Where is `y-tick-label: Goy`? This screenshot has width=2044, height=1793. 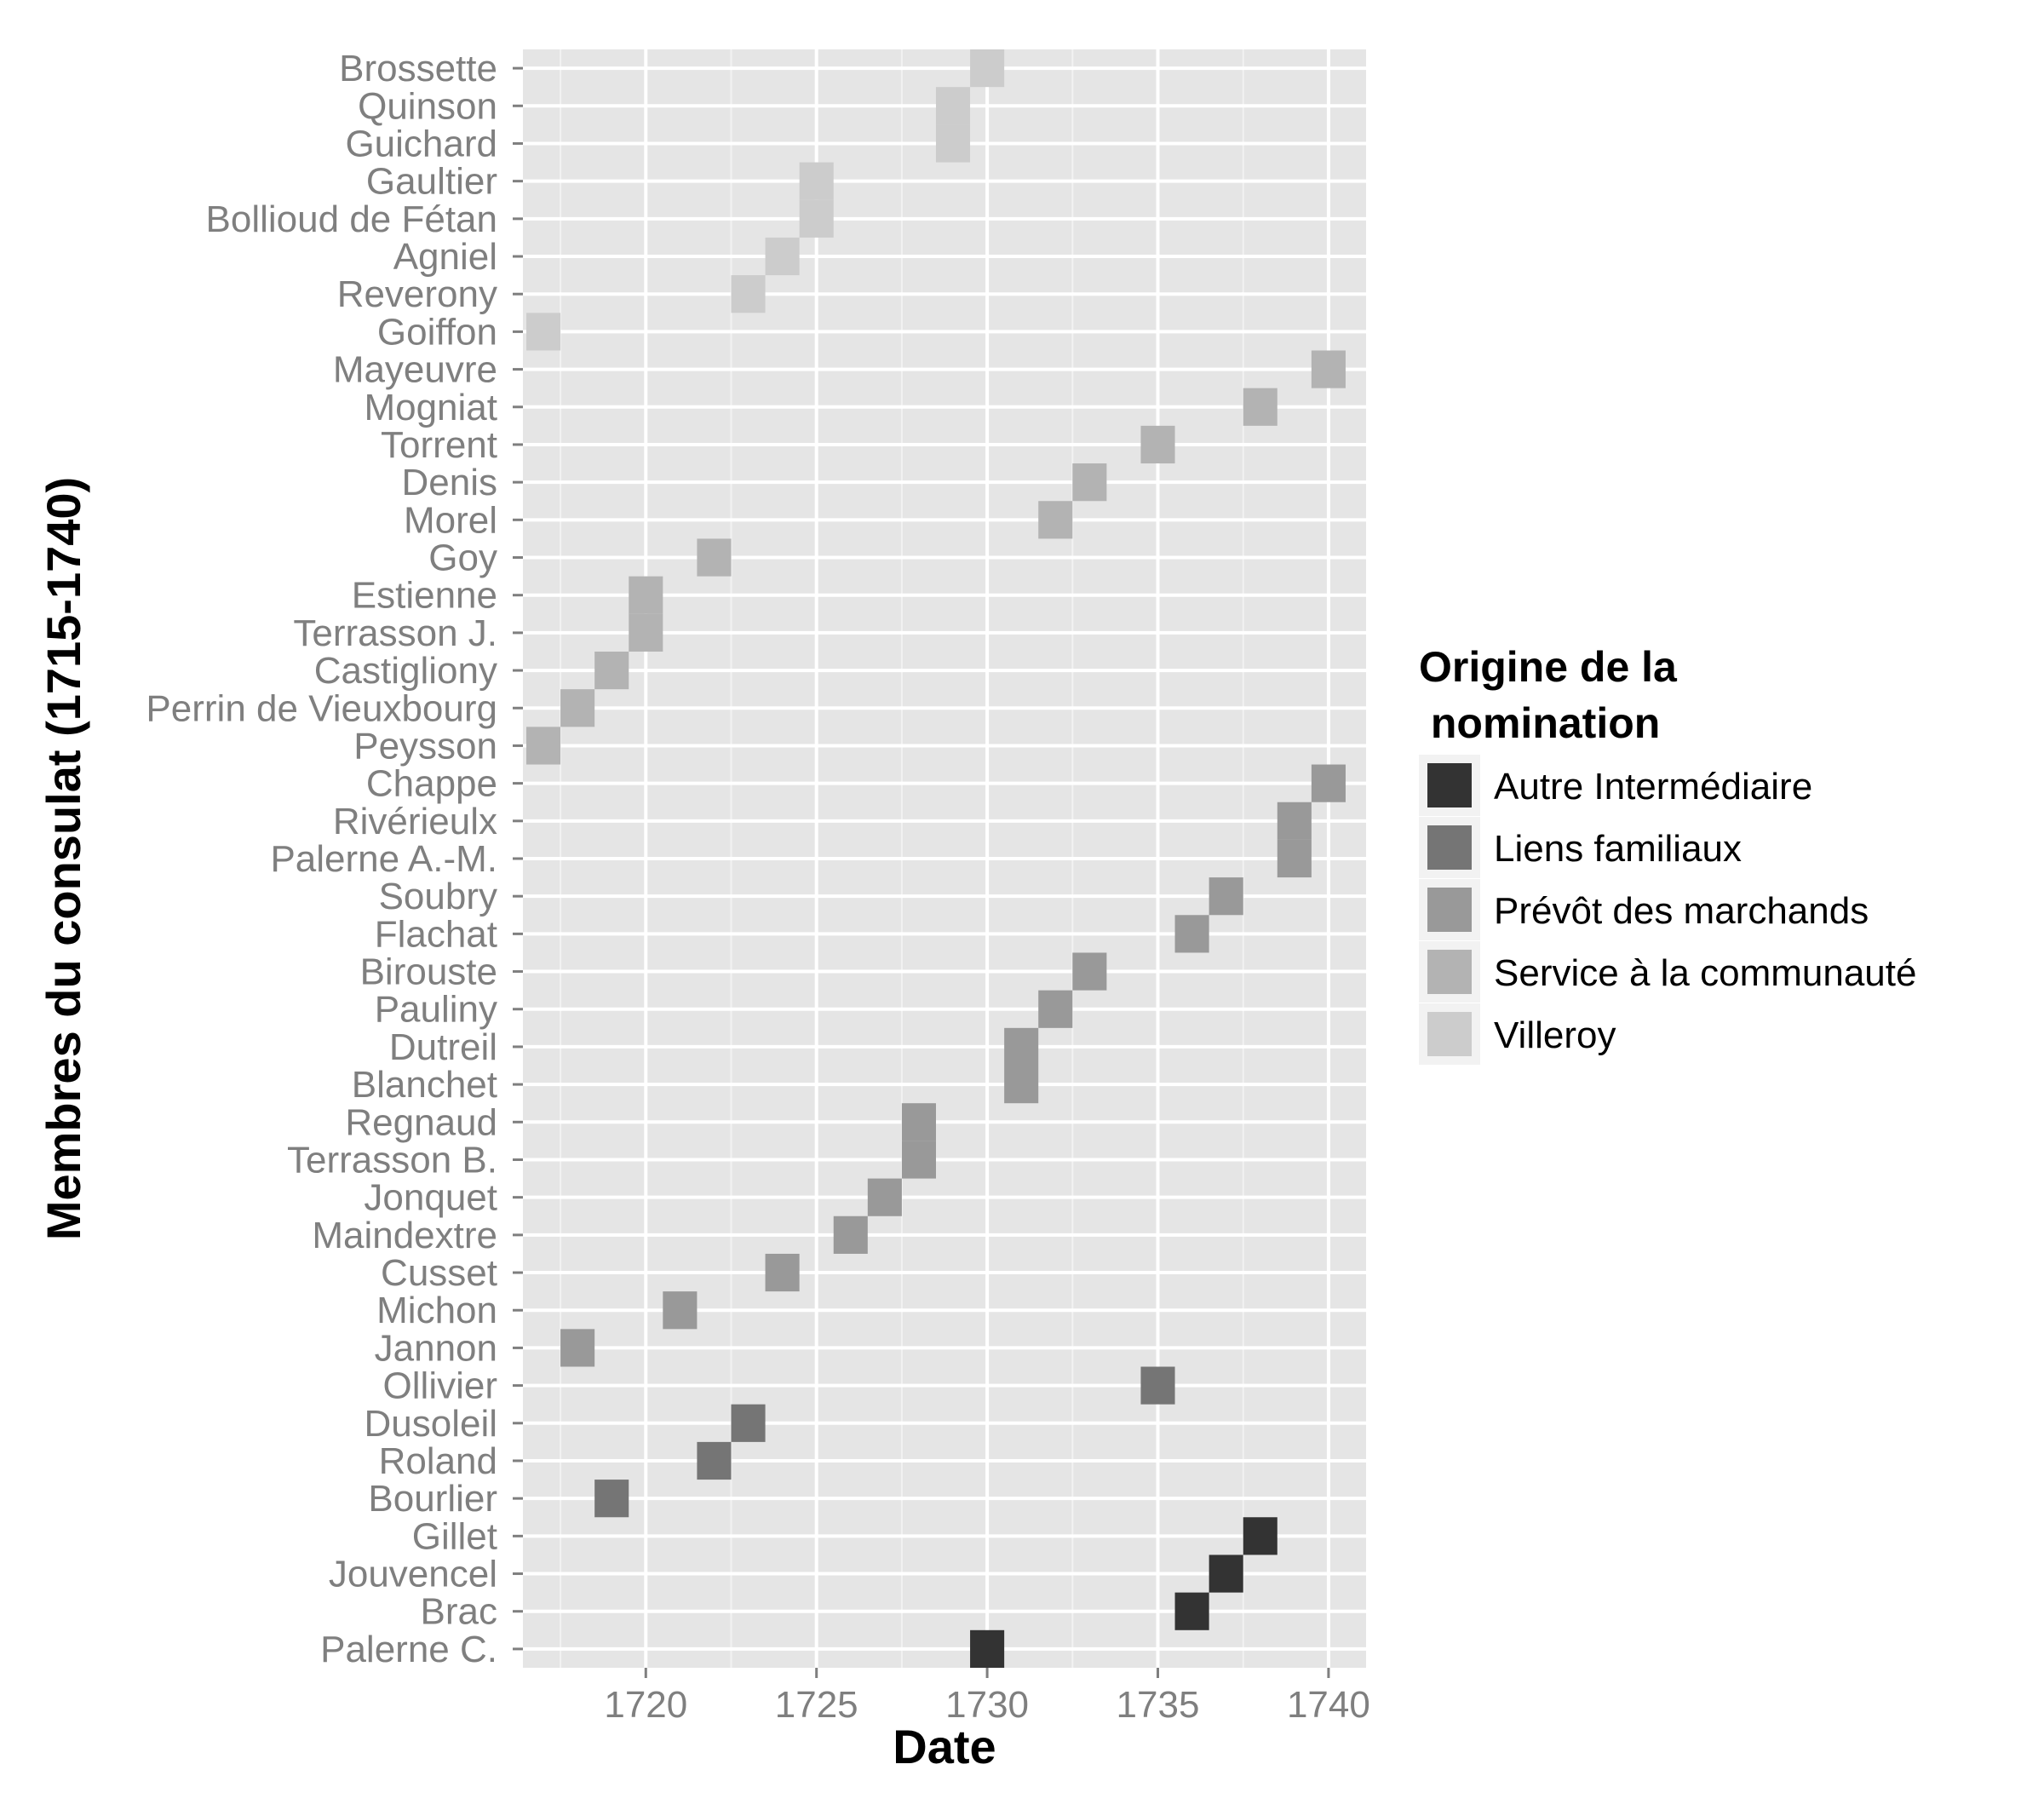
y-tick-label: Goy is located at coordinates (462, 558).